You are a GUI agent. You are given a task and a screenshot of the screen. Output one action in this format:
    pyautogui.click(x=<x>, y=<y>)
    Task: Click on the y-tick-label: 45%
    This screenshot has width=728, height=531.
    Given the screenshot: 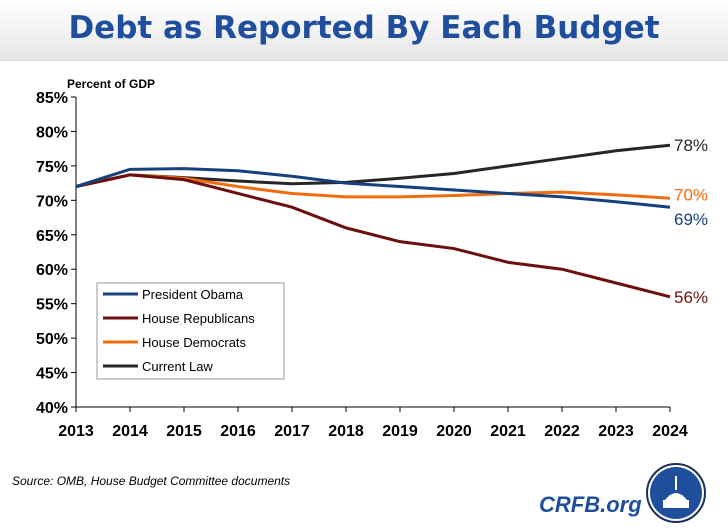 What is the action you would take?
    pyautogui.click(x=52, y=374)
    